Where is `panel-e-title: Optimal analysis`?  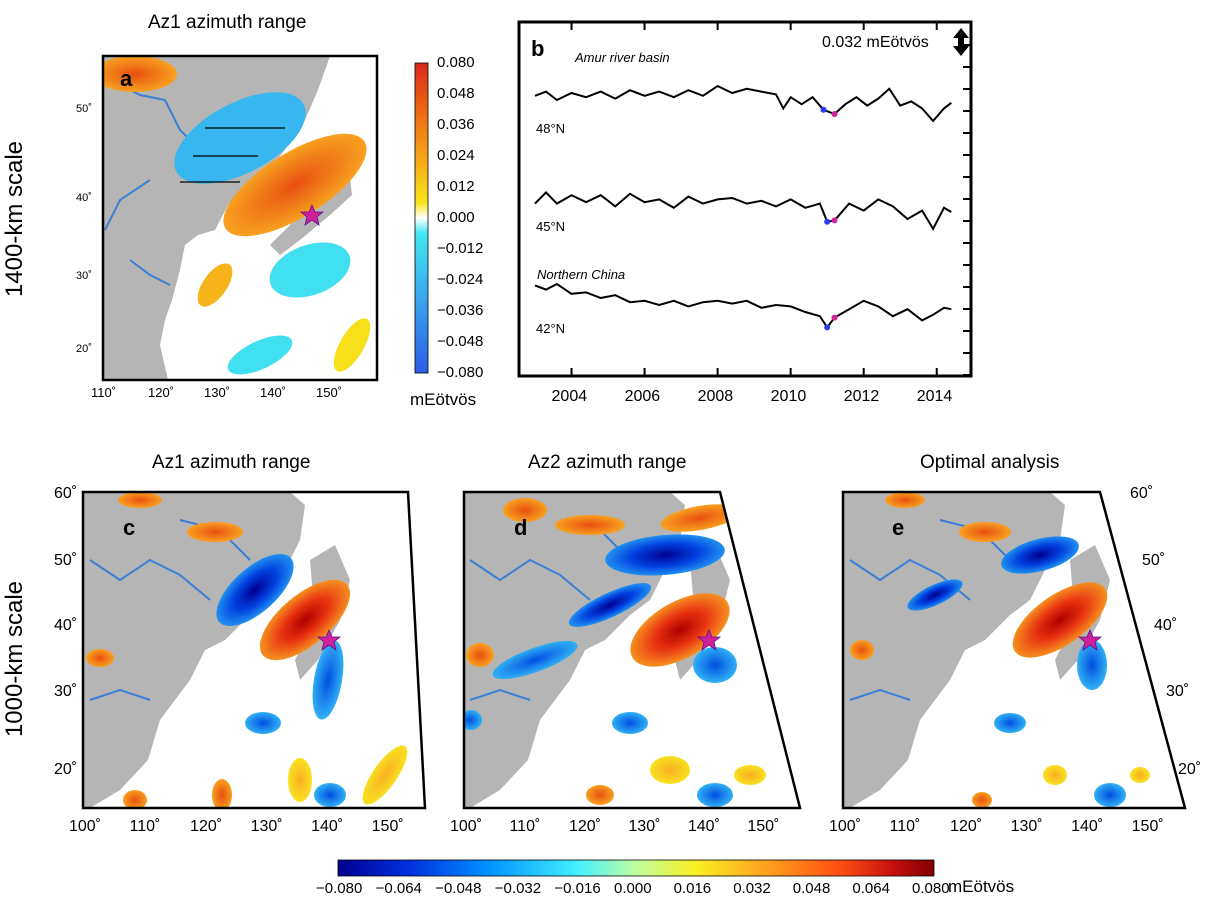
panel-e-title: Optimal analysis is located at coordinates (990, 462).